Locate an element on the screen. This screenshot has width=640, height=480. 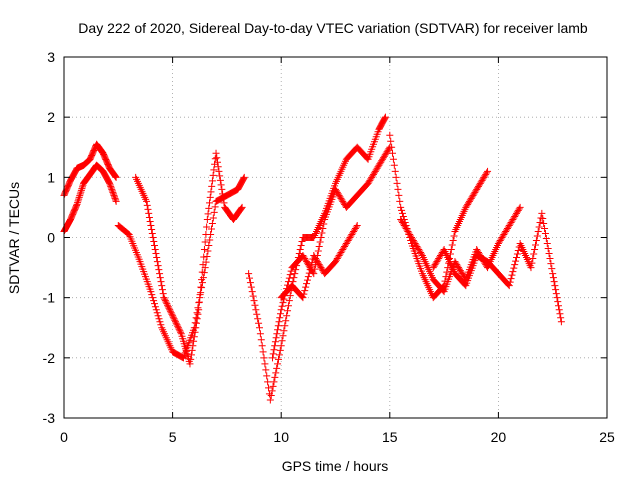
x-tick-label: 0 is located at coordinates (64, 437).